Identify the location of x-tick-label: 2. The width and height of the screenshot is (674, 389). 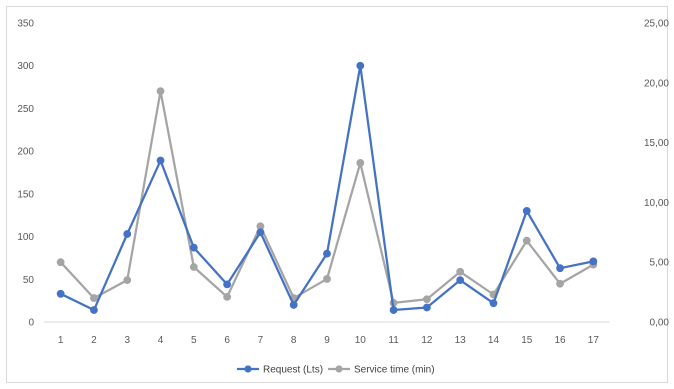
(94, 340).